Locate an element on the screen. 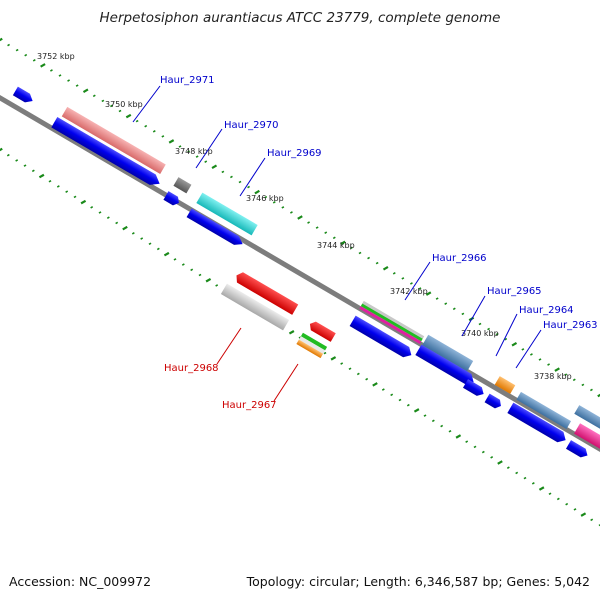 The width and height of the screenshot is (600, 600). tick-label: 3752 kbp is located at coordinates (56, 56).